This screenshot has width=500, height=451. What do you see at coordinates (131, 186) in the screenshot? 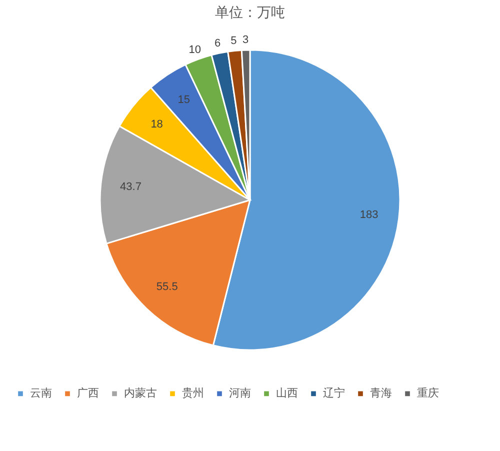
I see `data-label: 43.7` at bounding box center [131, 186].